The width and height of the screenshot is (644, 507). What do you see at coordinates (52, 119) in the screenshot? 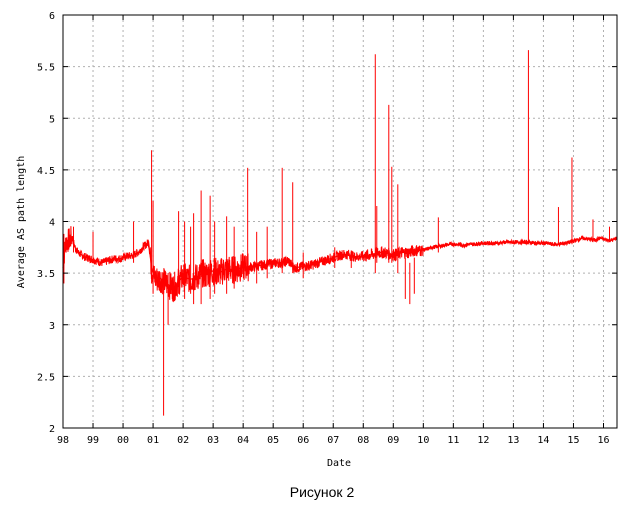
I see `y-tick-label: 5` at bounding box center [52, 119].